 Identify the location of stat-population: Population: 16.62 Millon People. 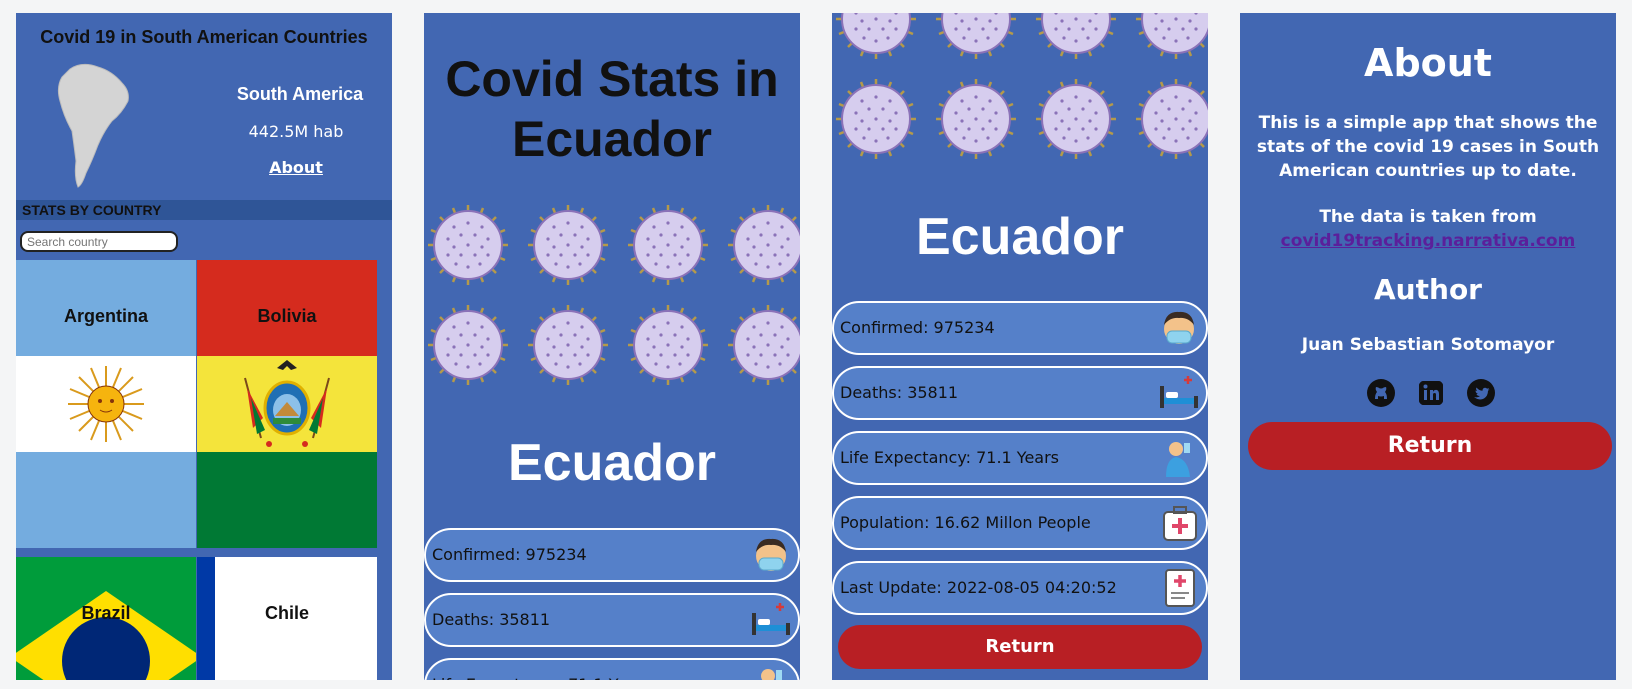
(1020, 523).